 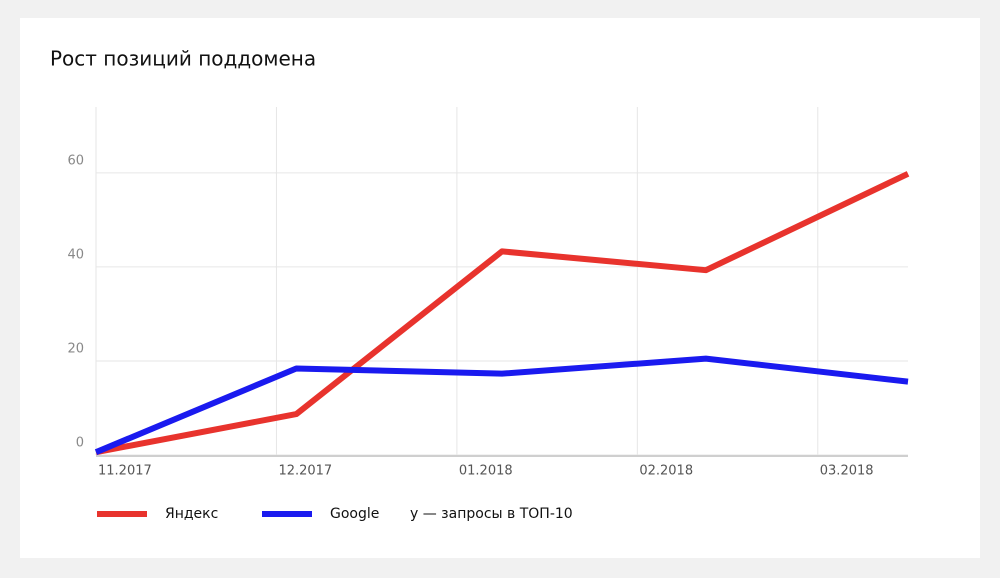 I want to click on y-tick-label: 60, so click(x=75, y=160).